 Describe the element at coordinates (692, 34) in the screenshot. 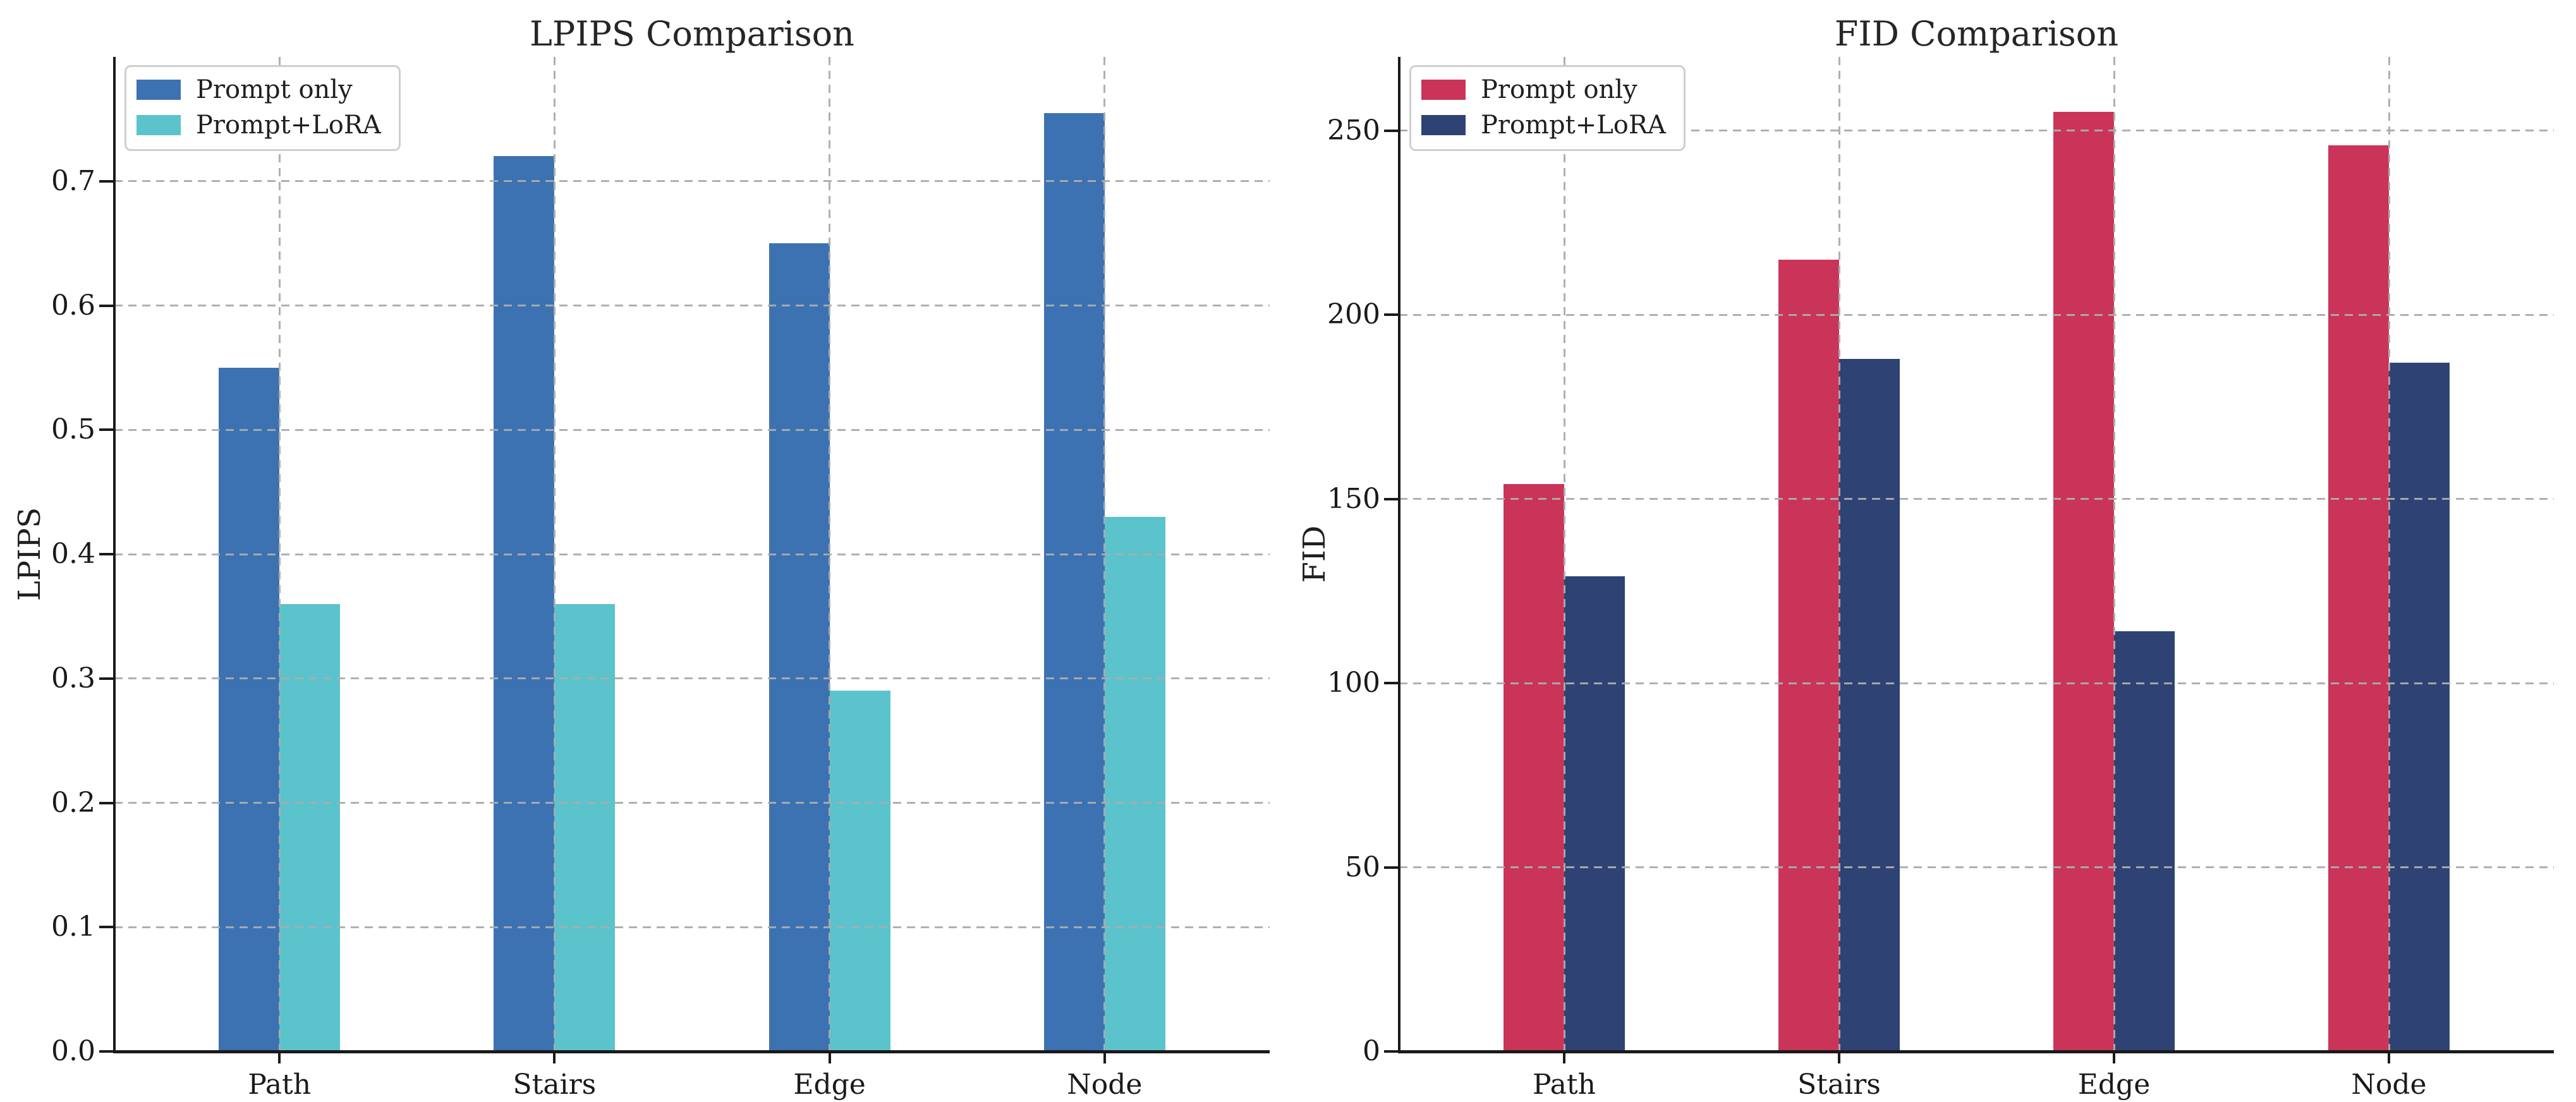

I see `chart-title: LPIPS Comparison` at that location.